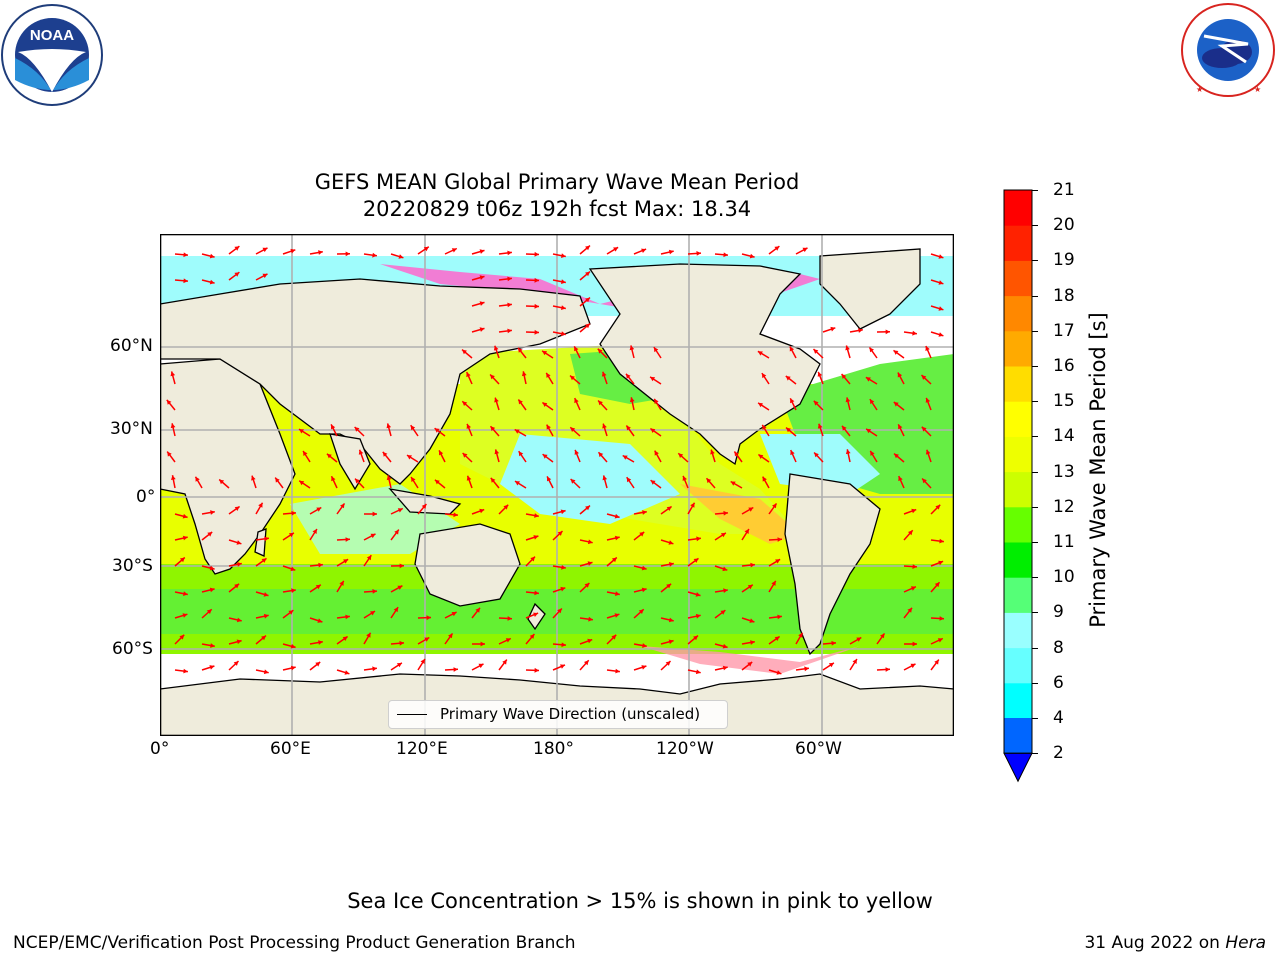  What do you see at coordinates (1098, 470) in the screenshot?
I see `colorbar-title: Primary Wave Mean Period [s]` at bounding box center [1098, 470].